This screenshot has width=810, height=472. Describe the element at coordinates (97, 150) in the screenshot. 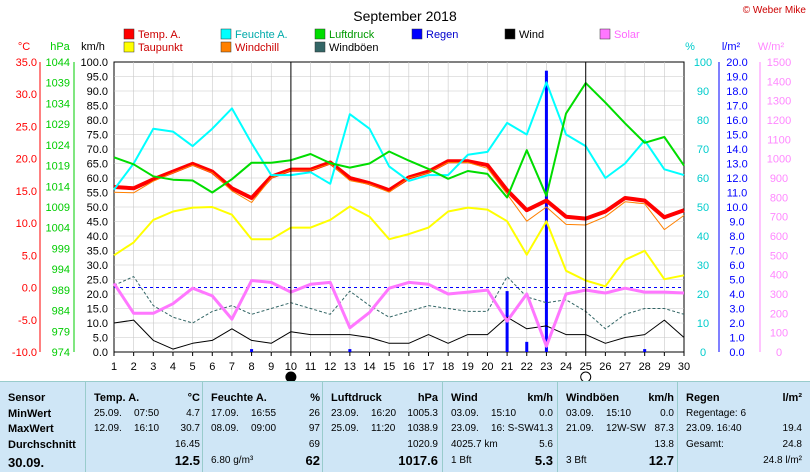

I see `wind-axis-tick-label: 70.0` at that location.